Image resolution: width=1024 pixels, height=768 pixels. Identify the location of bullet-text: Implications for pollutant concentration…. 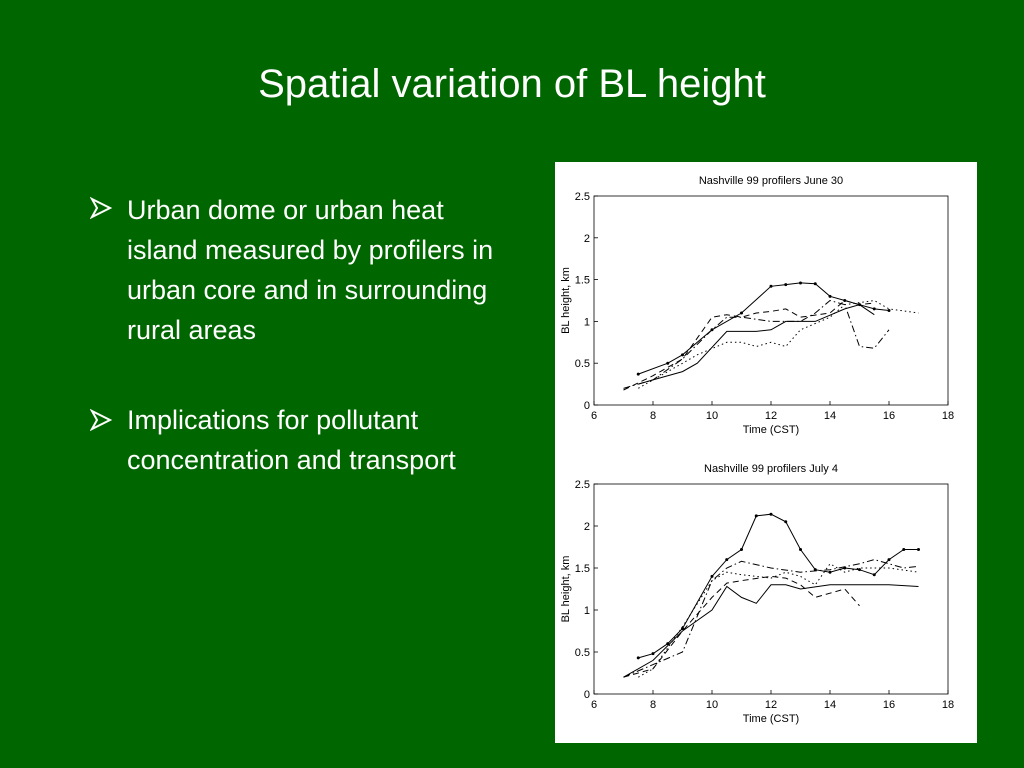
(291, 440).